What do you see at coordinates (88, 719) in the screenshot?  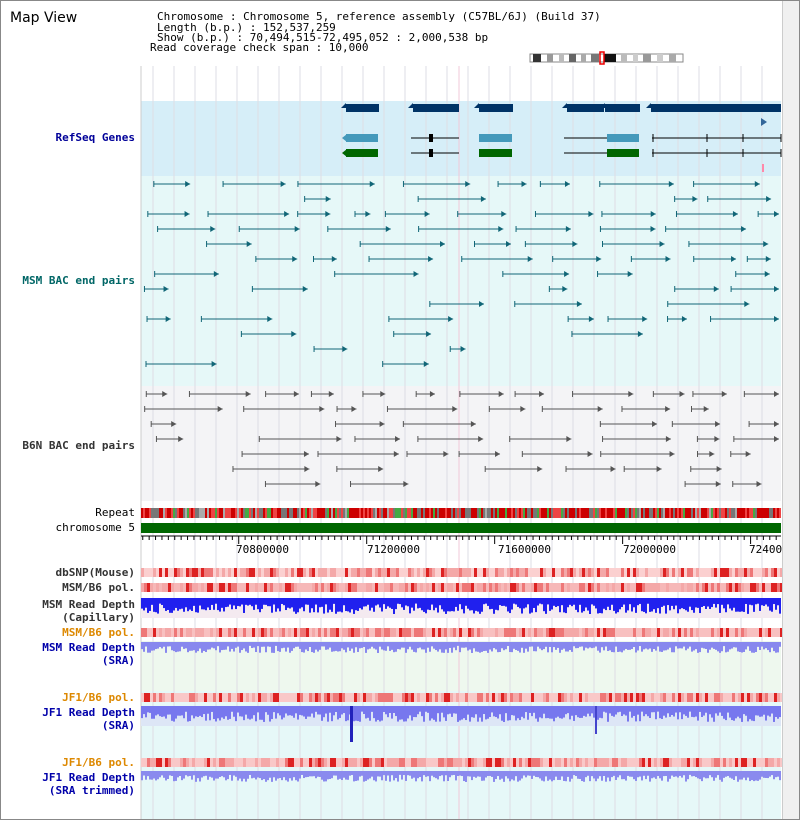 I see `jf1-read-depth-sra-label: JF1 Read Depth (SRA)` at bounding box center [88, 719].